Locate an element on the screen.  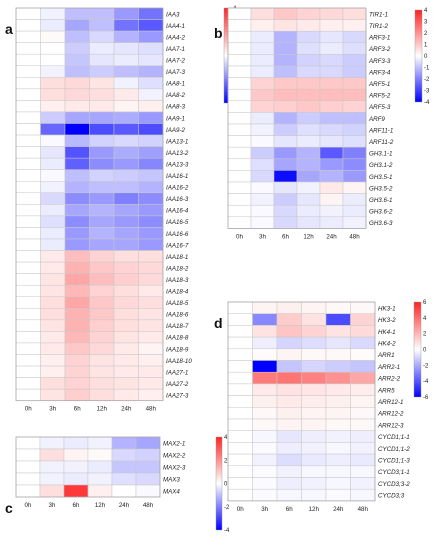
row-label: IAA8-2 is located at coordinates (175, 95).